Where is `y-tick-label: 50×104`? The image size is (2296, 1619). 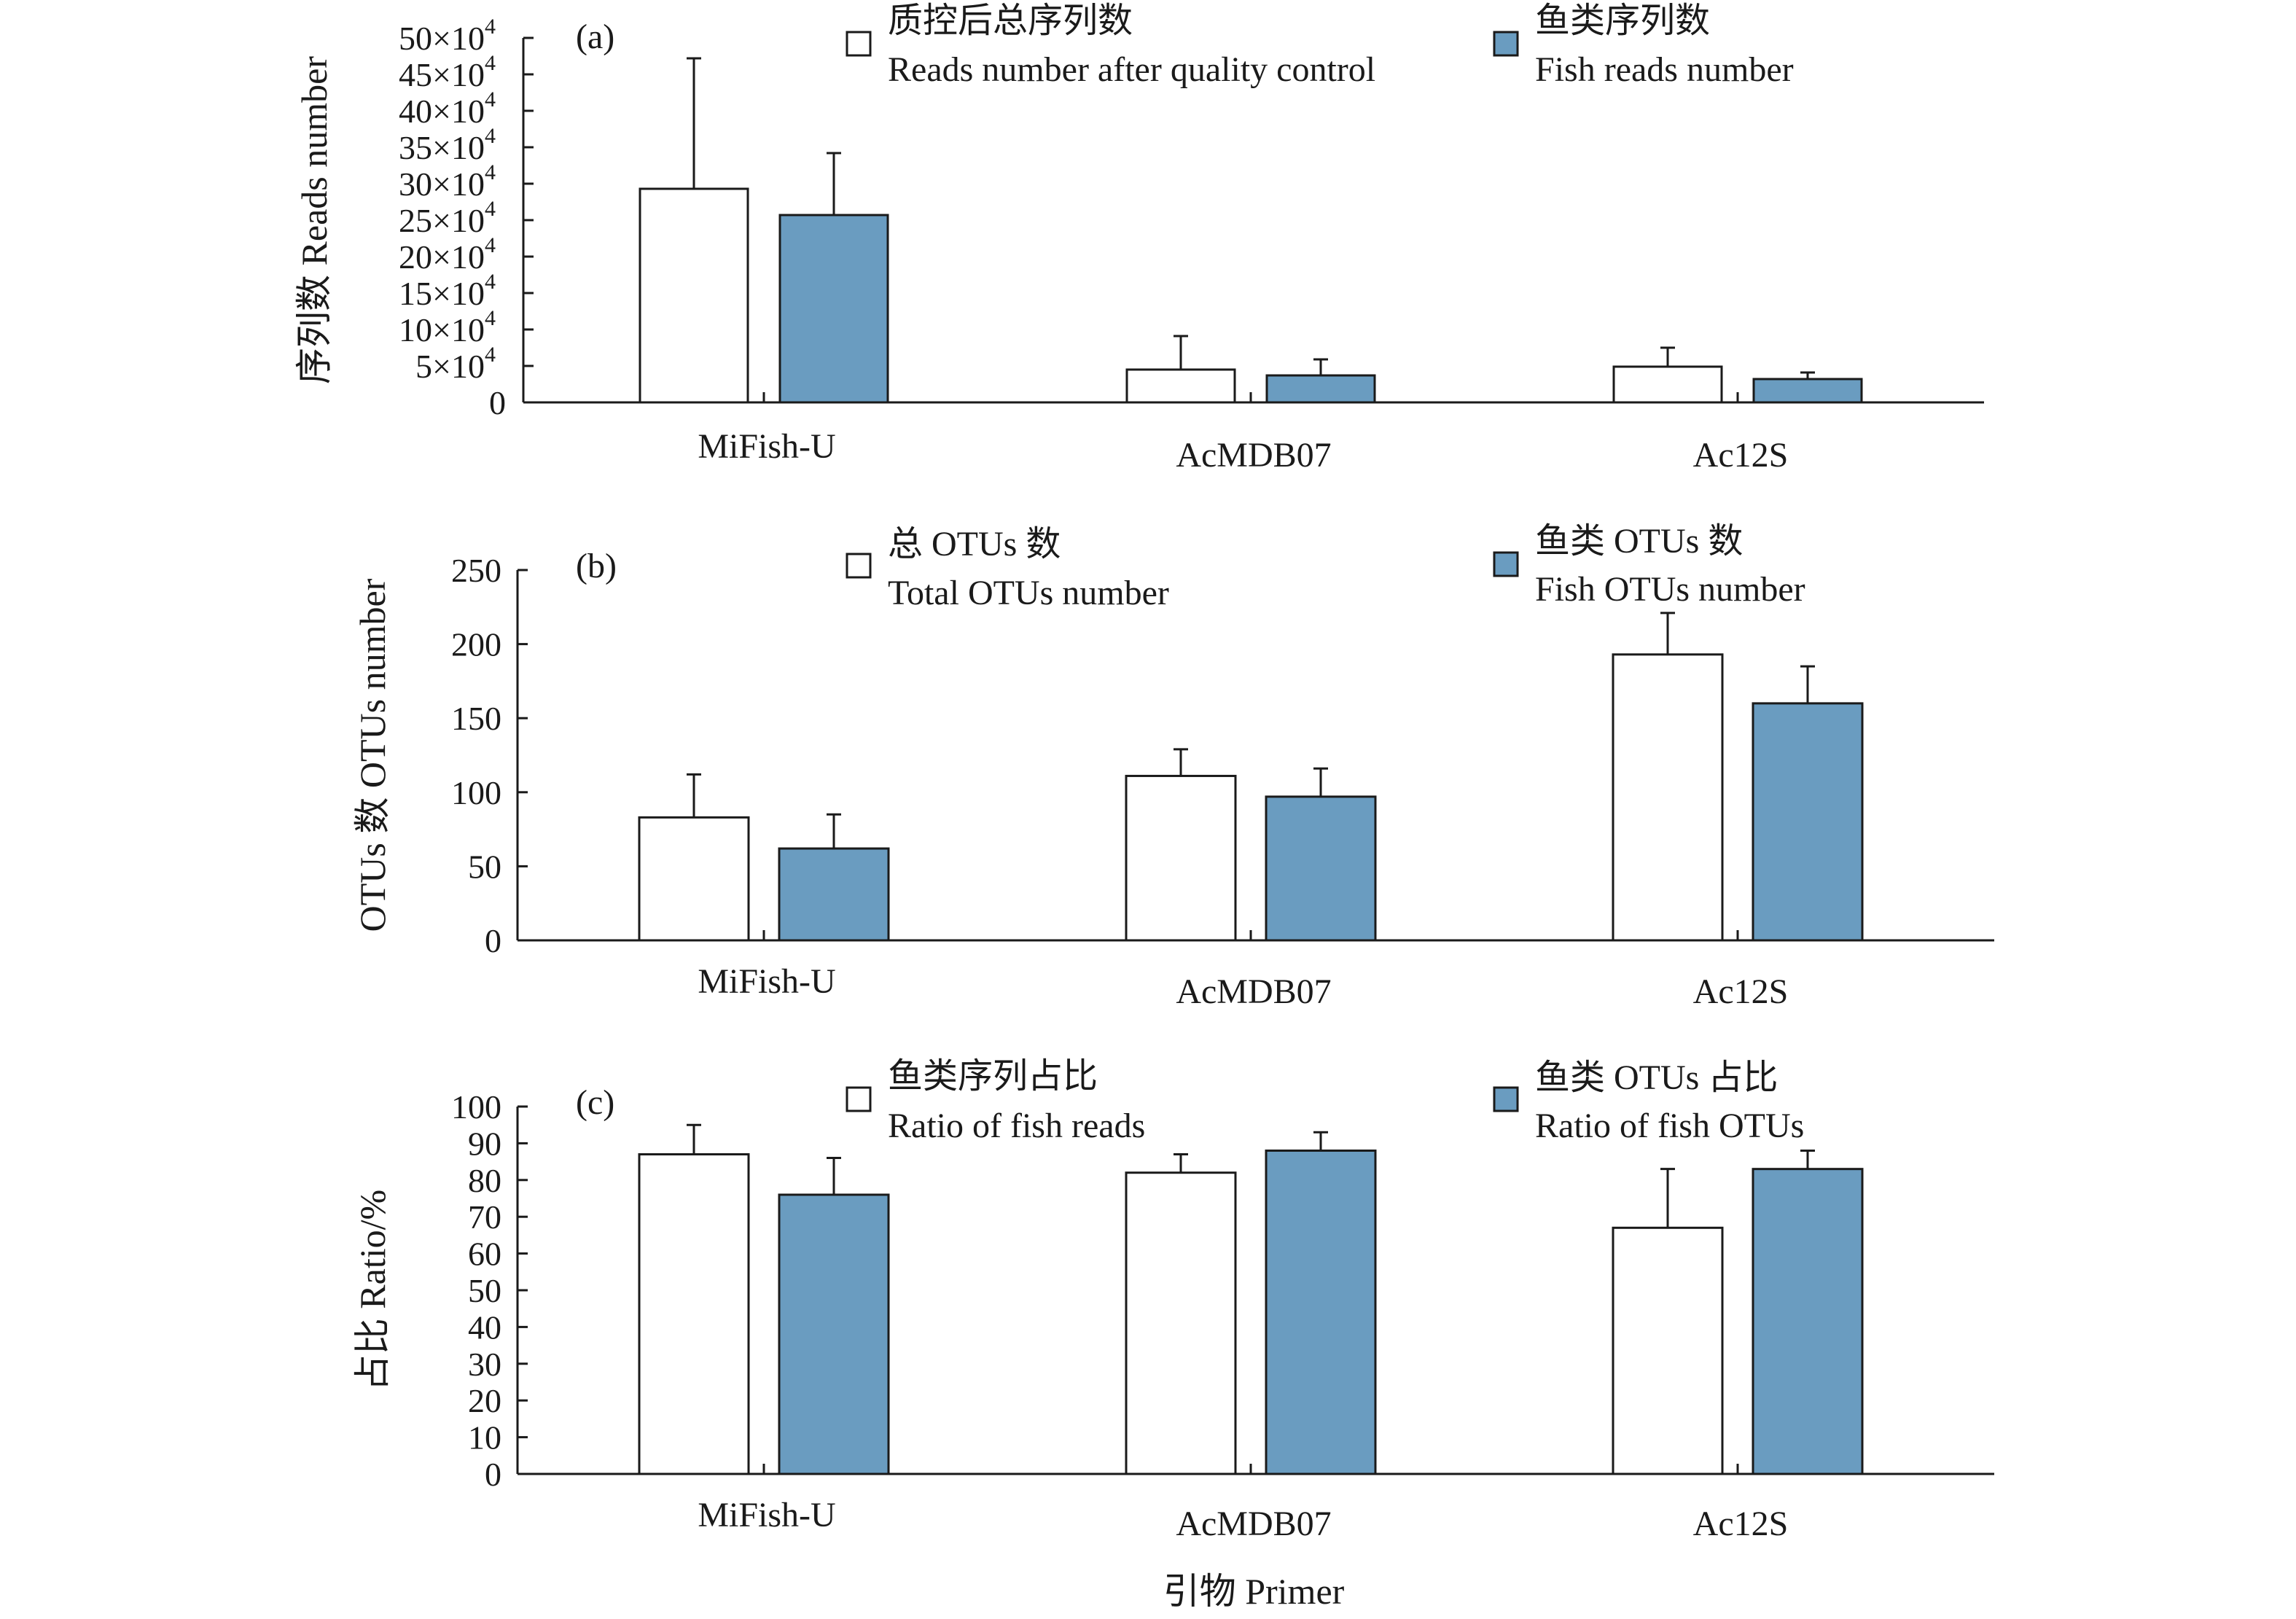
y-tick-label: 50×104 is located at coordinates (448, 36).